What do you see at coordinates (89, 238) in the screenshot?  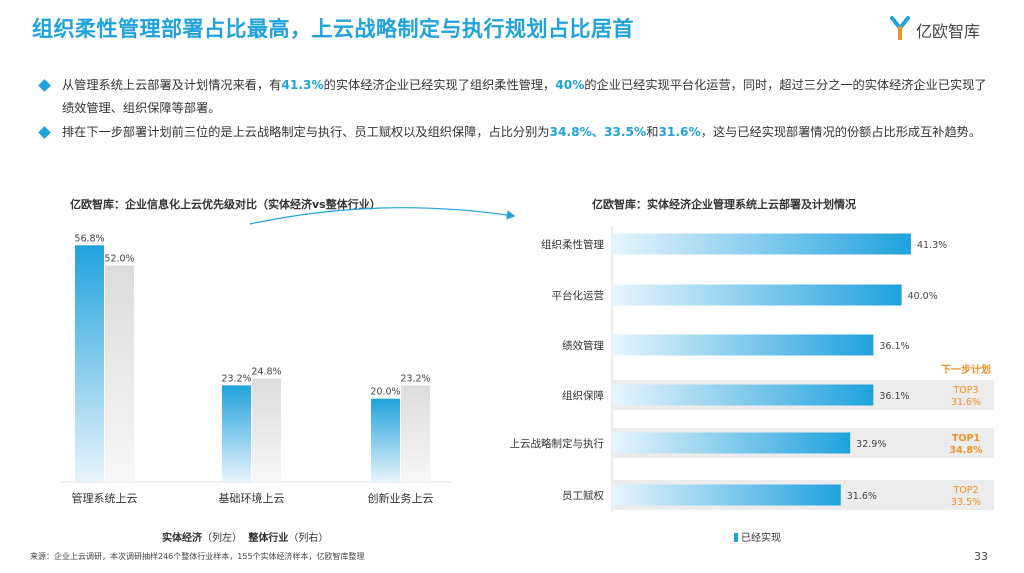 I see `data-label: 56.8%` at bounding box center [89, 238].